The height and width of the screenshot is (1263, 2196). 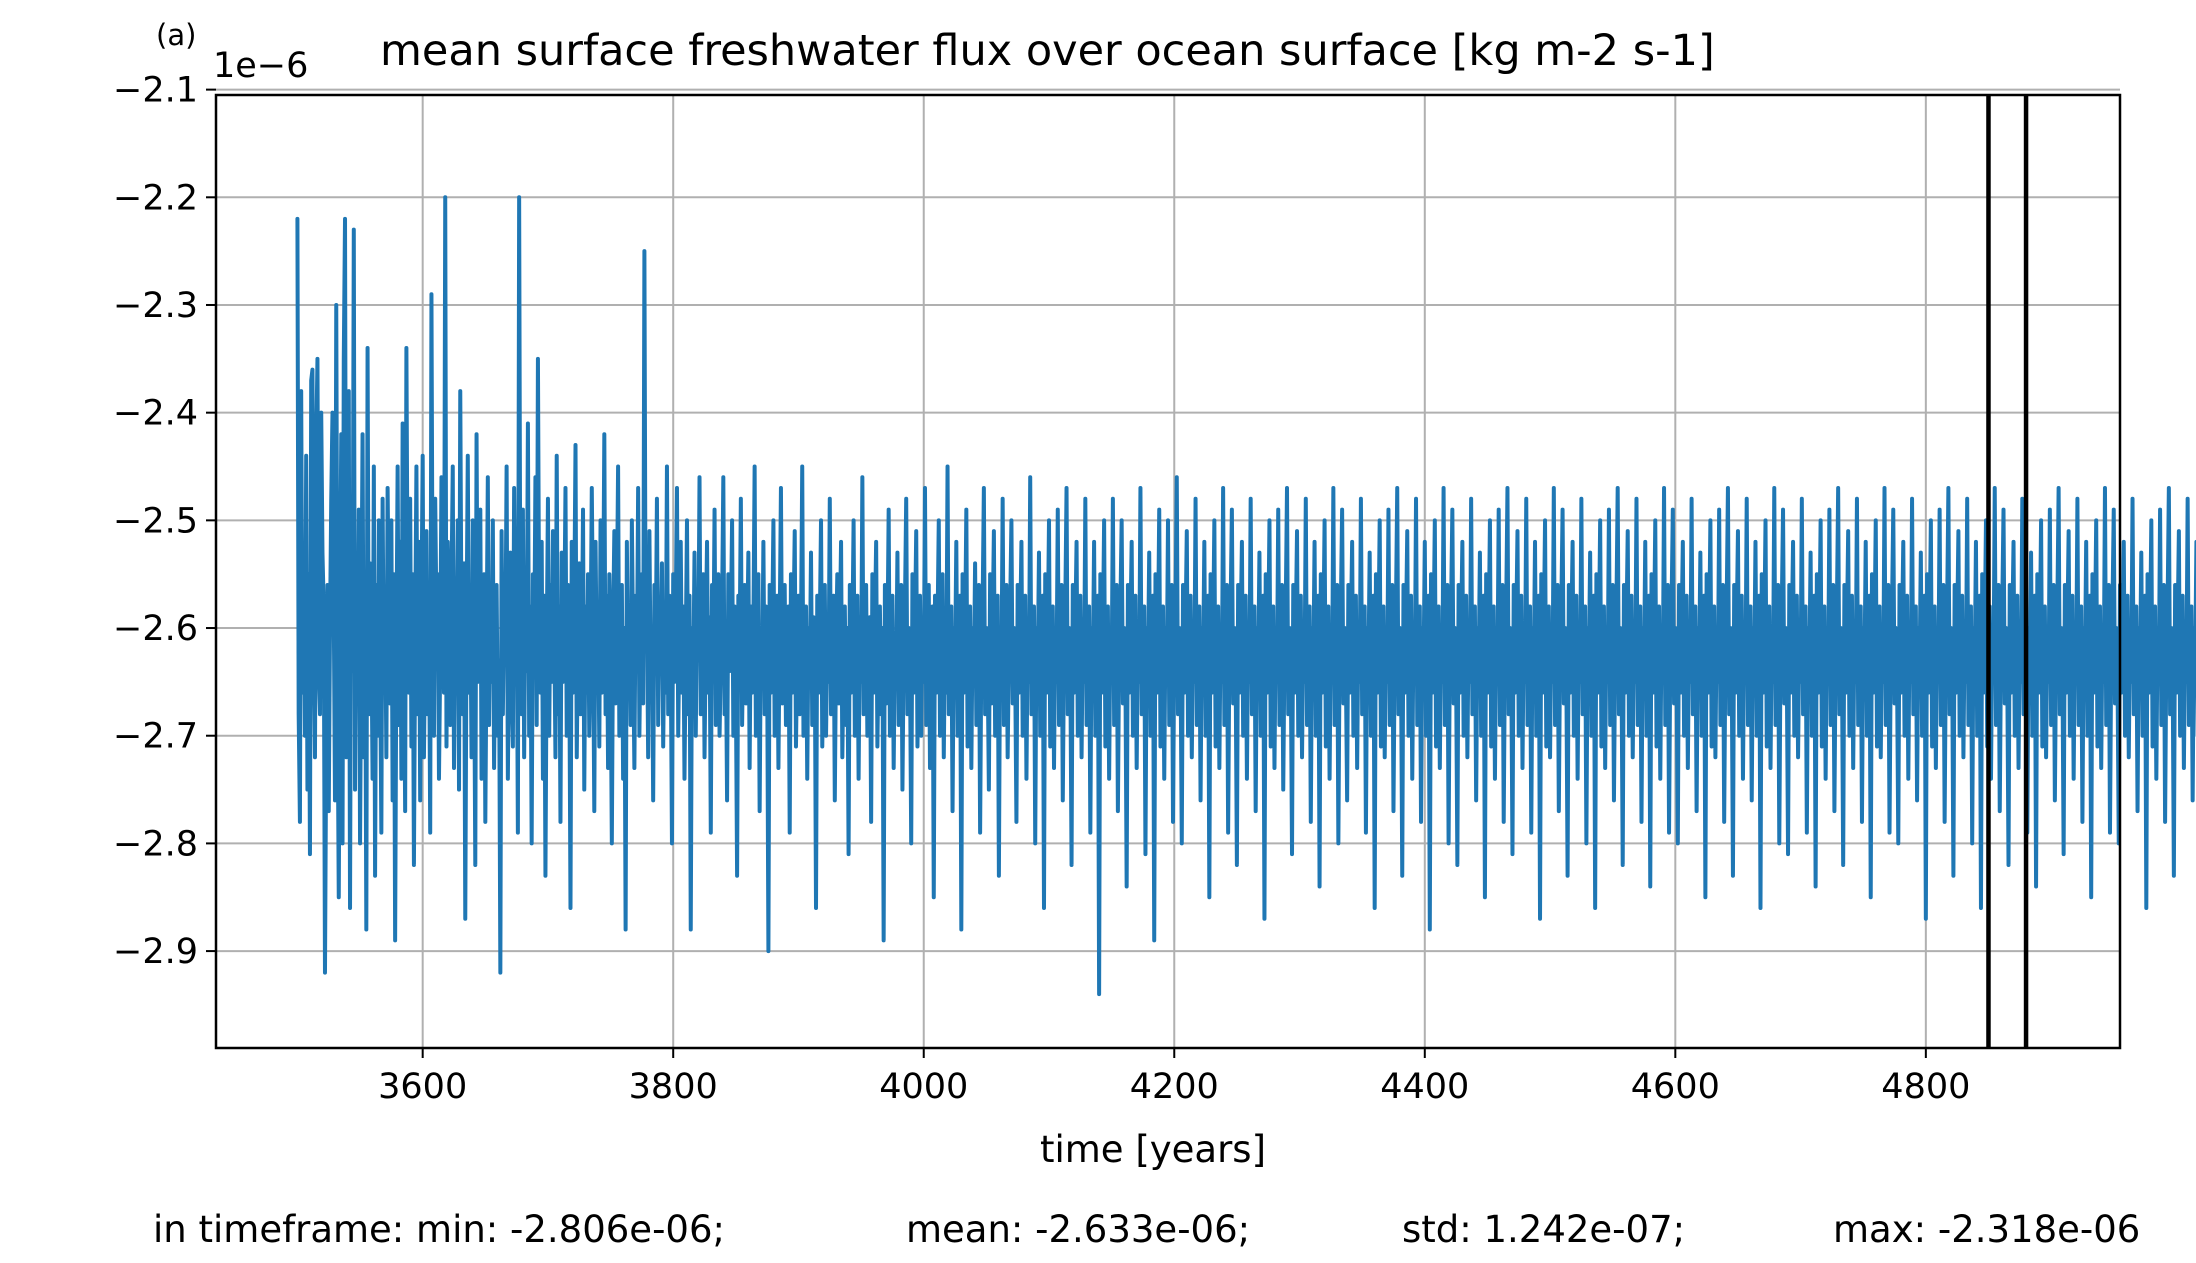 I want to click on y-tick-label: −2.9, so click(x=155, y=952).